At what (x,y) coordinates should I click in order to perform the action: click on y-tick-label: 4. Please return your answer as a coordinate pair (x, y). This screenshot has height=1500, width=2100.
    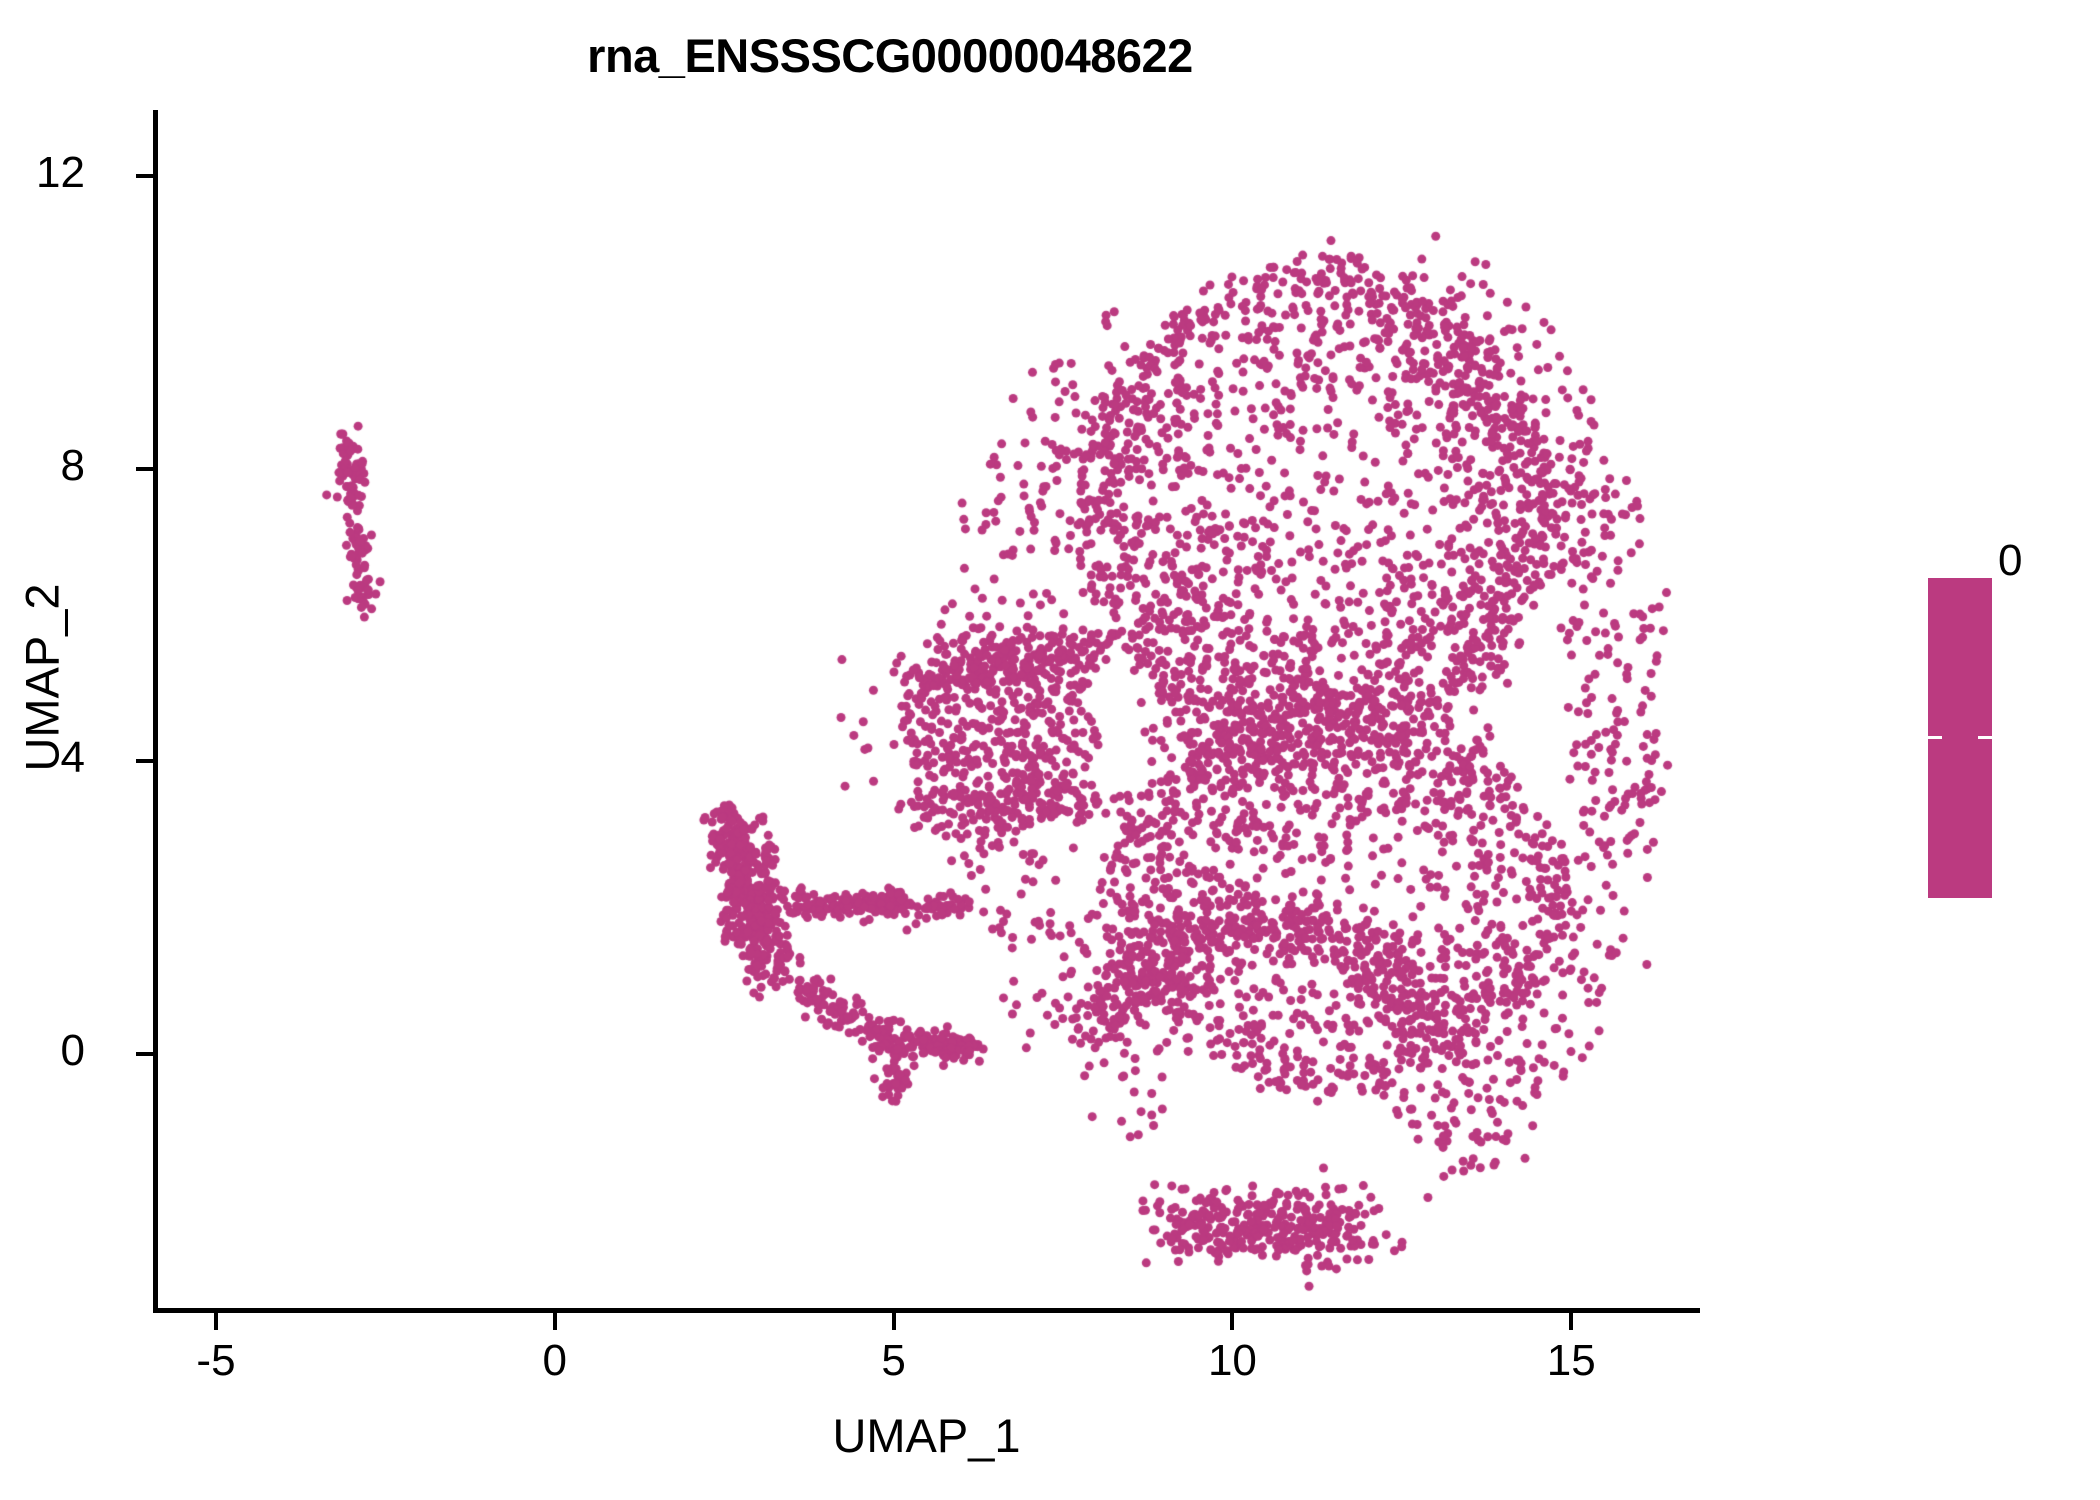
    Looking at the image, I should click on (72, 758).